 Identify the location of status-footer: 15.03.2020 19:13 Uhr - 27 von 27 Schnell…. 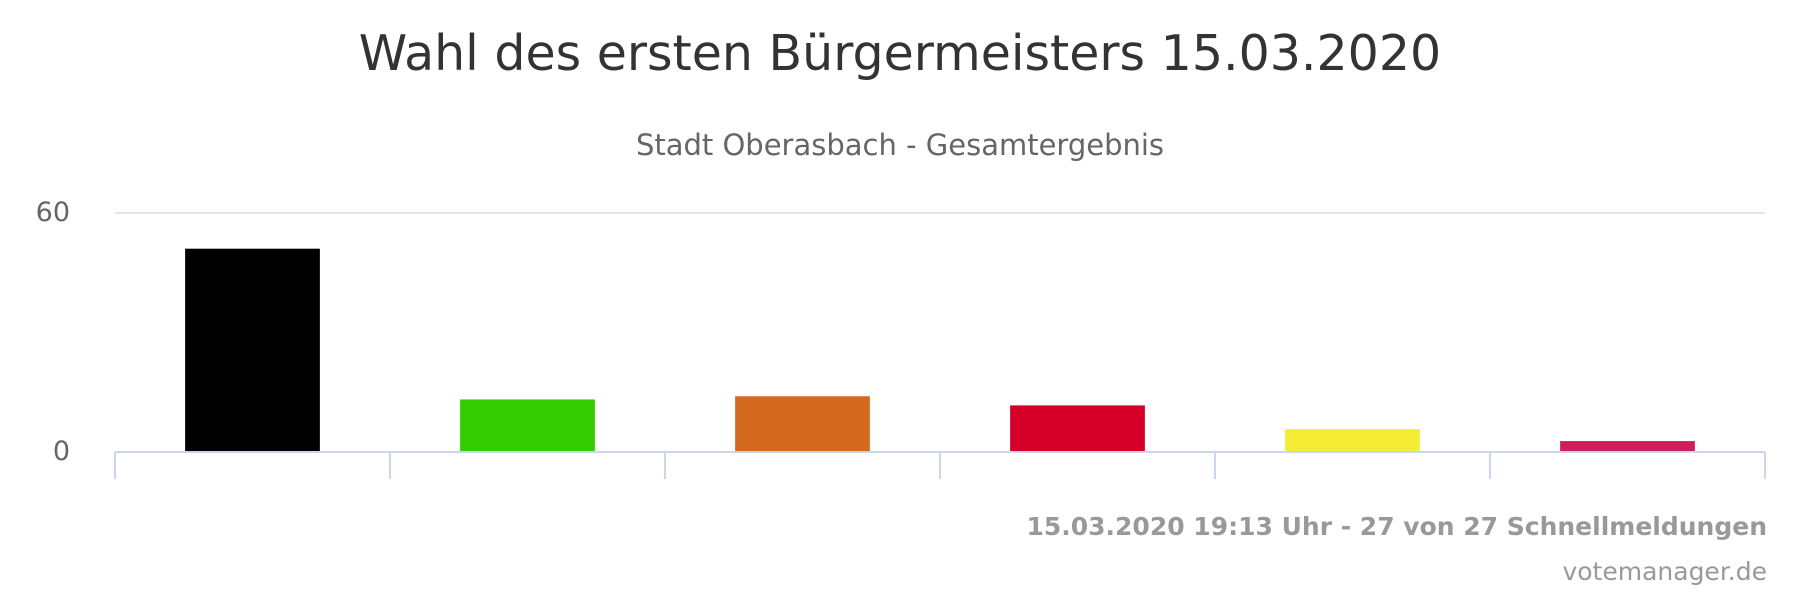
(1396, 526).